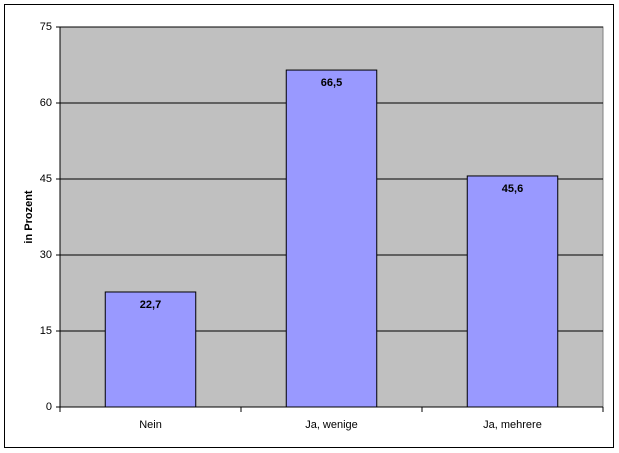 The height and width of the screenshot is (453, 619). I want to click on y-tick-label: 30, so click(46, 255).